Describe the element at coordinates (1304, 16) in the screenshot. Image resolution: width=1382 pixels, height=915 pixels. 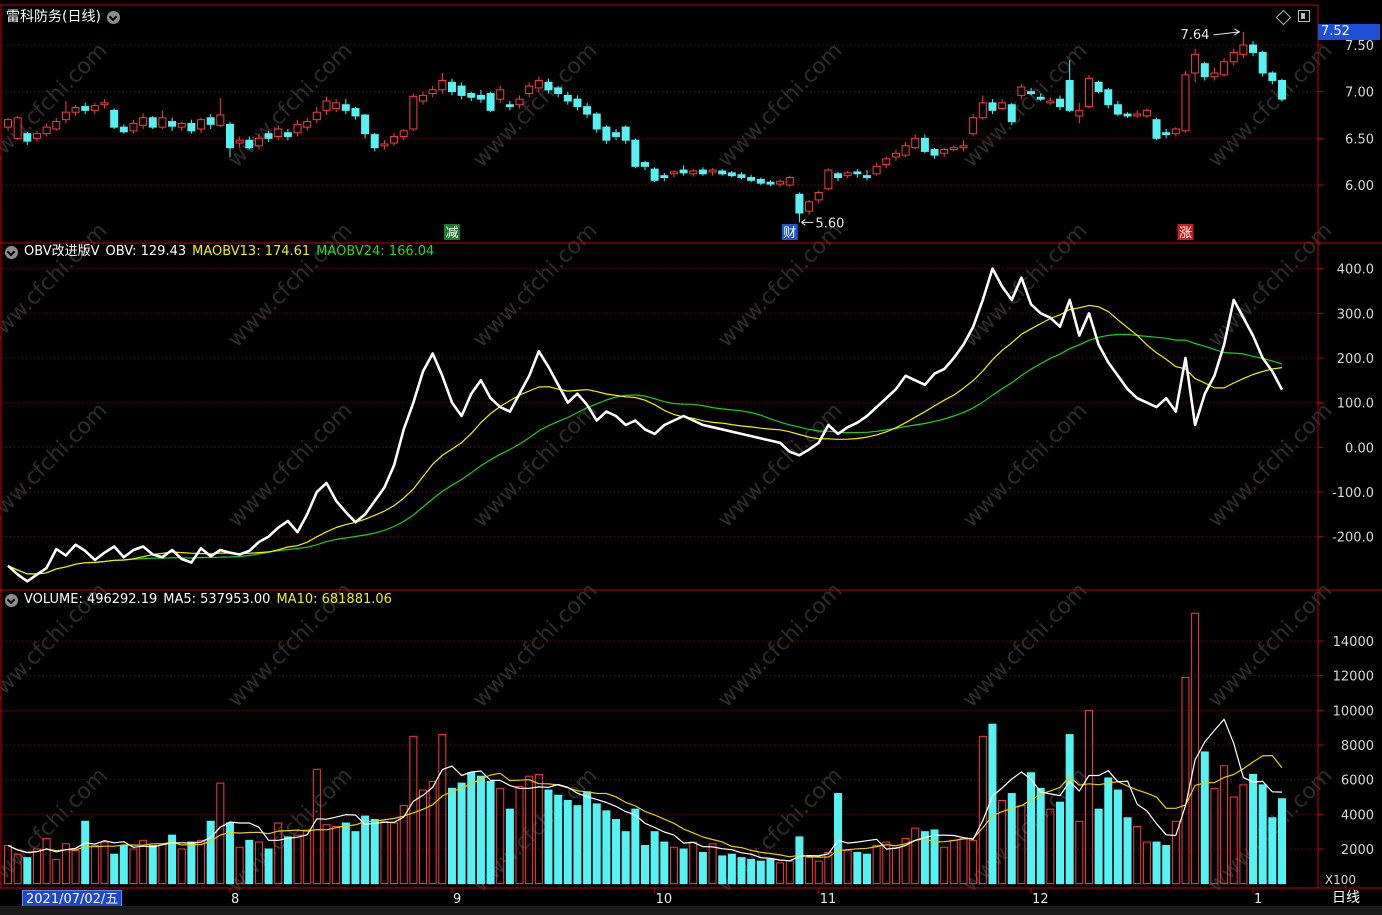
I see `window-icon` at that location.